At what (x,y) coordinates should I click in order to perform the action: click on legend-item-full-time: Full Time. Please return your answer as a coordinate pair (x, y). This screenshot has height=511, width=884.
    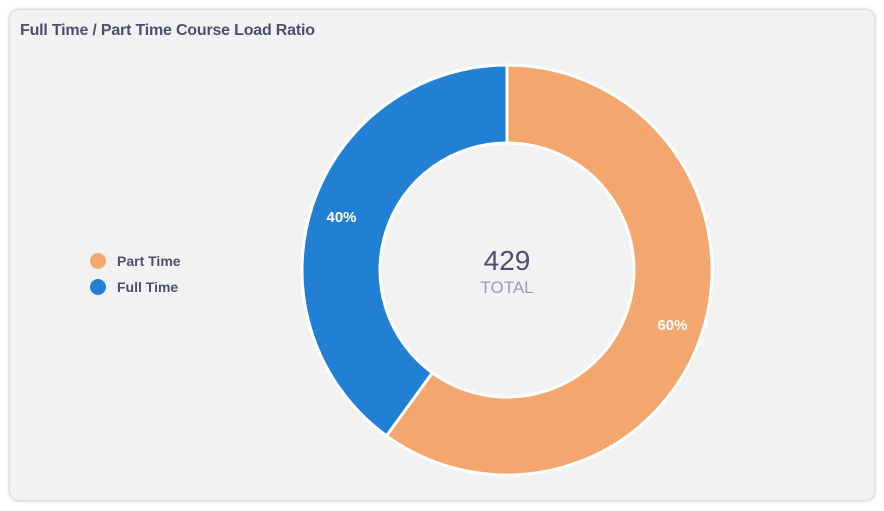
    Looking at the image, I should click on (135, 287).